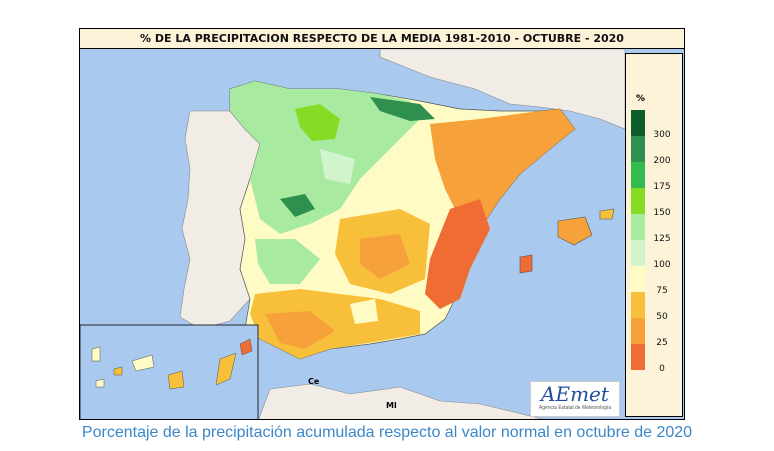  What do you see at coordinates (641, 99) in the screenshot?
I see `legend-unit: %` at bounding box center [641, 99].